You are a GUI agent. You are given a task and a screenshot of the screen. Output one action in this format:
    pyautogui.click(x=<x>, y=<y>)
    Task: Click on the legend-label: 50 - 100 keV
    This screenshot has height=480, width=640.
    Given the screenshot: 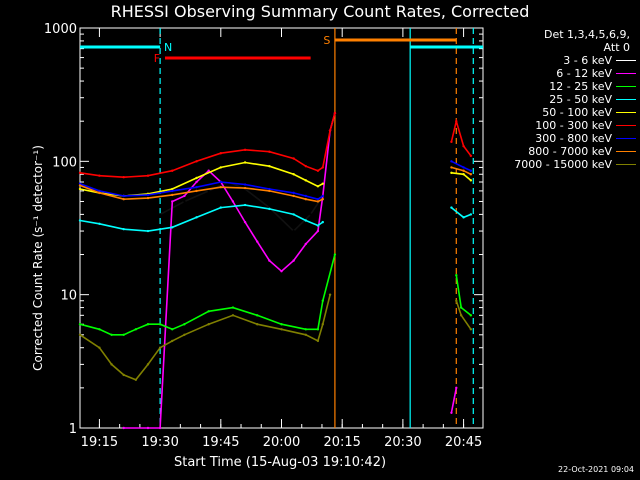 What is the action you would take?
    pyautogui.click(x=577, y=112)
    